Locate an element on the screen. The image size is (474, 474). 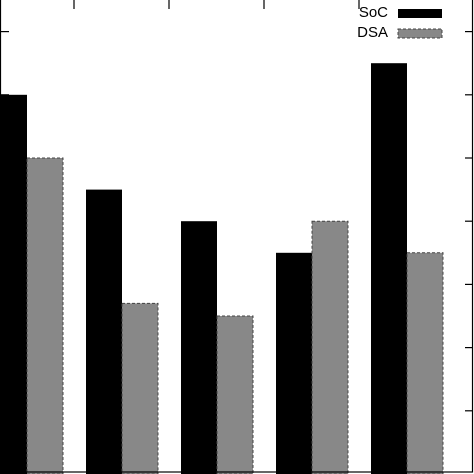
legend-swatch-dsa is located at coordinates (420, 33).